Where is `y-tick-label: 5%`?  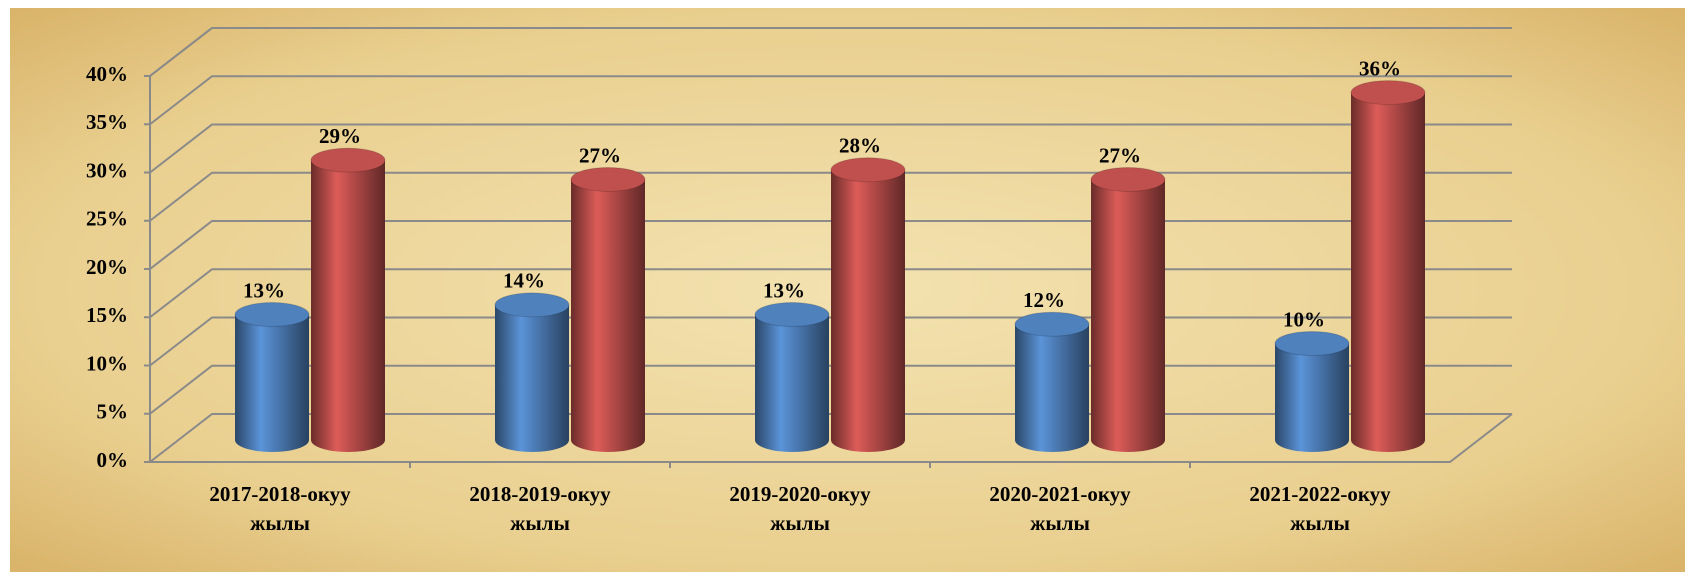
y-tick-label: 5% is located at coordinates (113, 412).